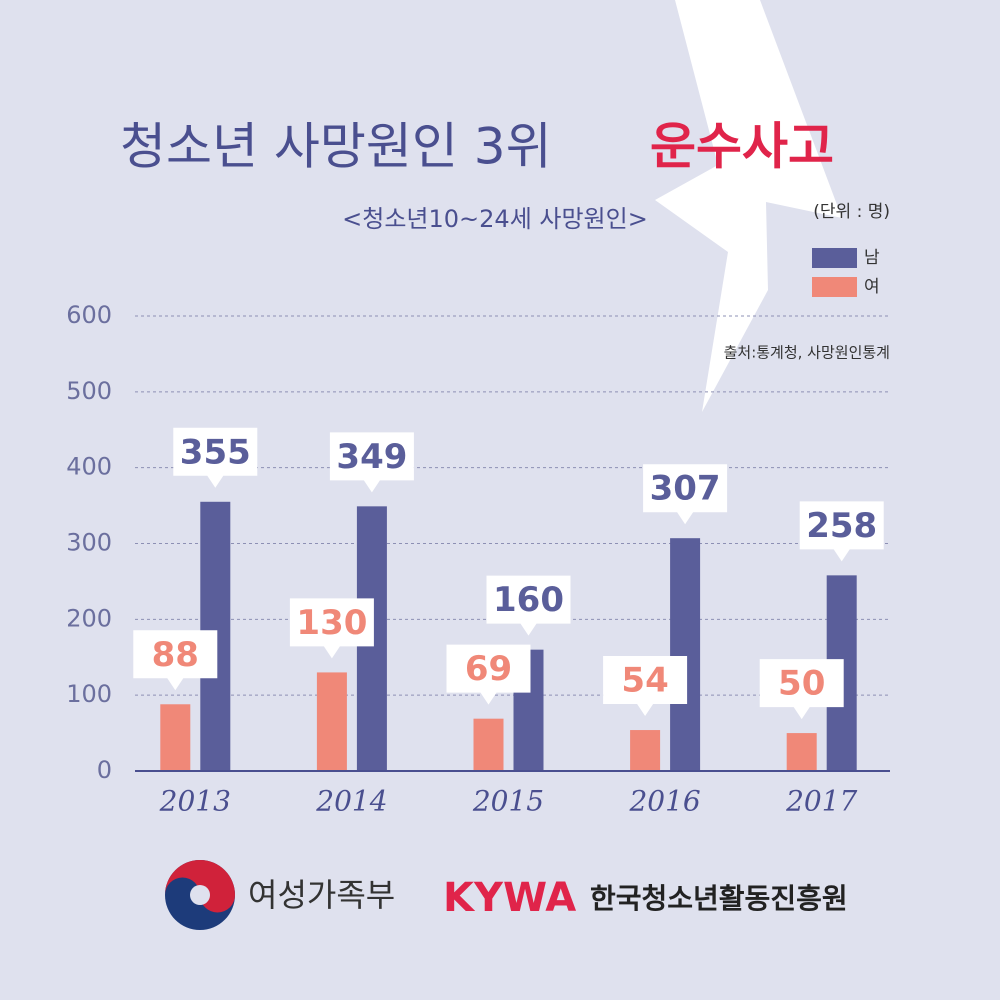  Describe the element at coordinates (104, 770) in the screenshot. I see `y-tick-label: 0` at that location.